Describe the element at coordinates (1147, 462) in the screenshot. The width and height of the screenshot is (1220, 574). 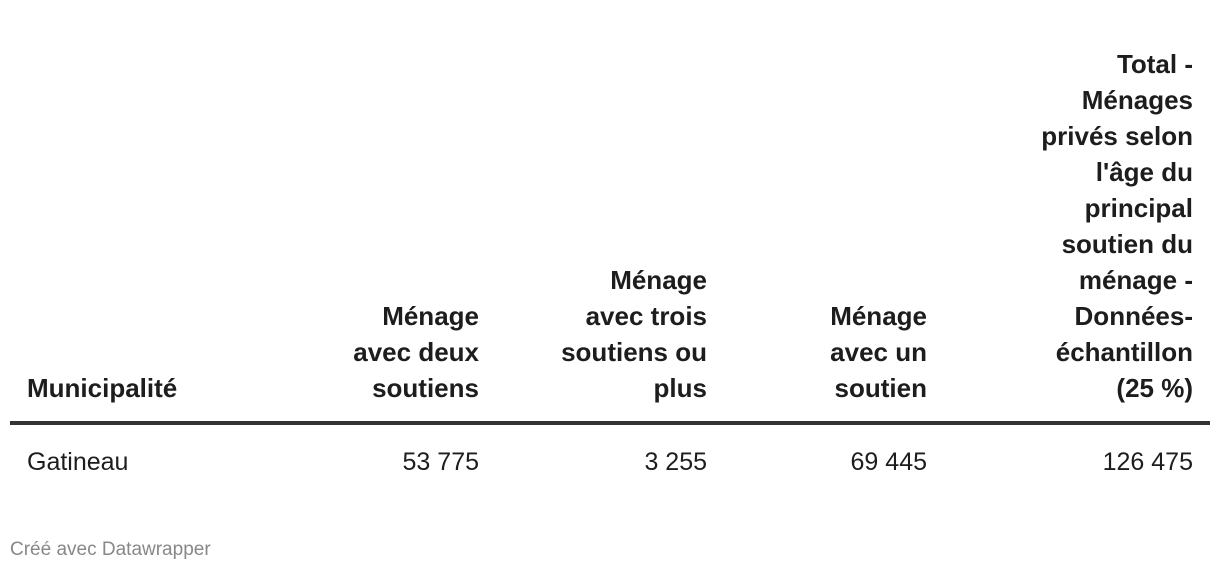
I see `table-cell: 126 475` at that location.